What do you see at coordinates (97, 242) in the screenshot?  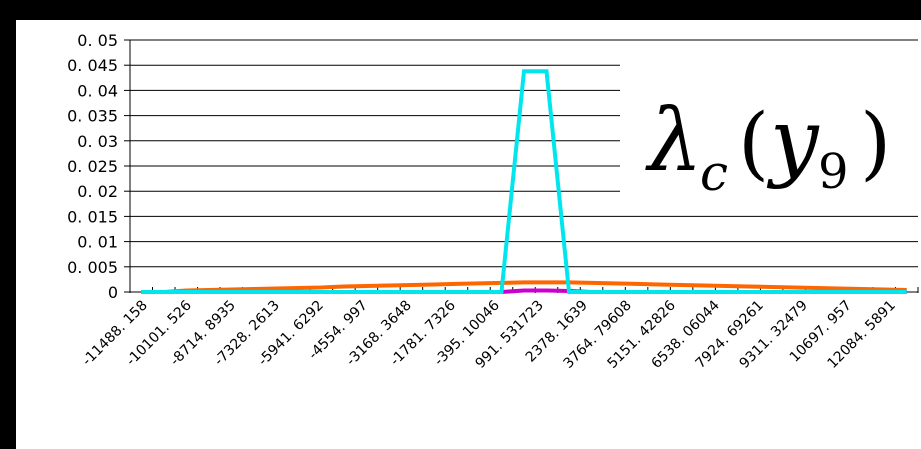 I see `y-tick-label: 0. 01` at bounding box center [97, 242].